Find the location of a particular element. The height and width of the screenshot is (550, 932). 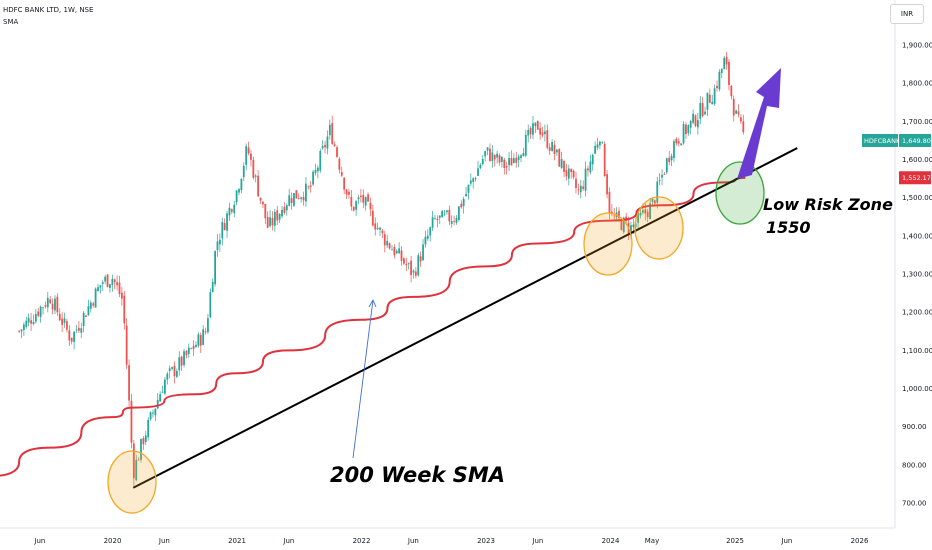

y-tick-label: 1,600.00 is located at coordinates (917, 160).